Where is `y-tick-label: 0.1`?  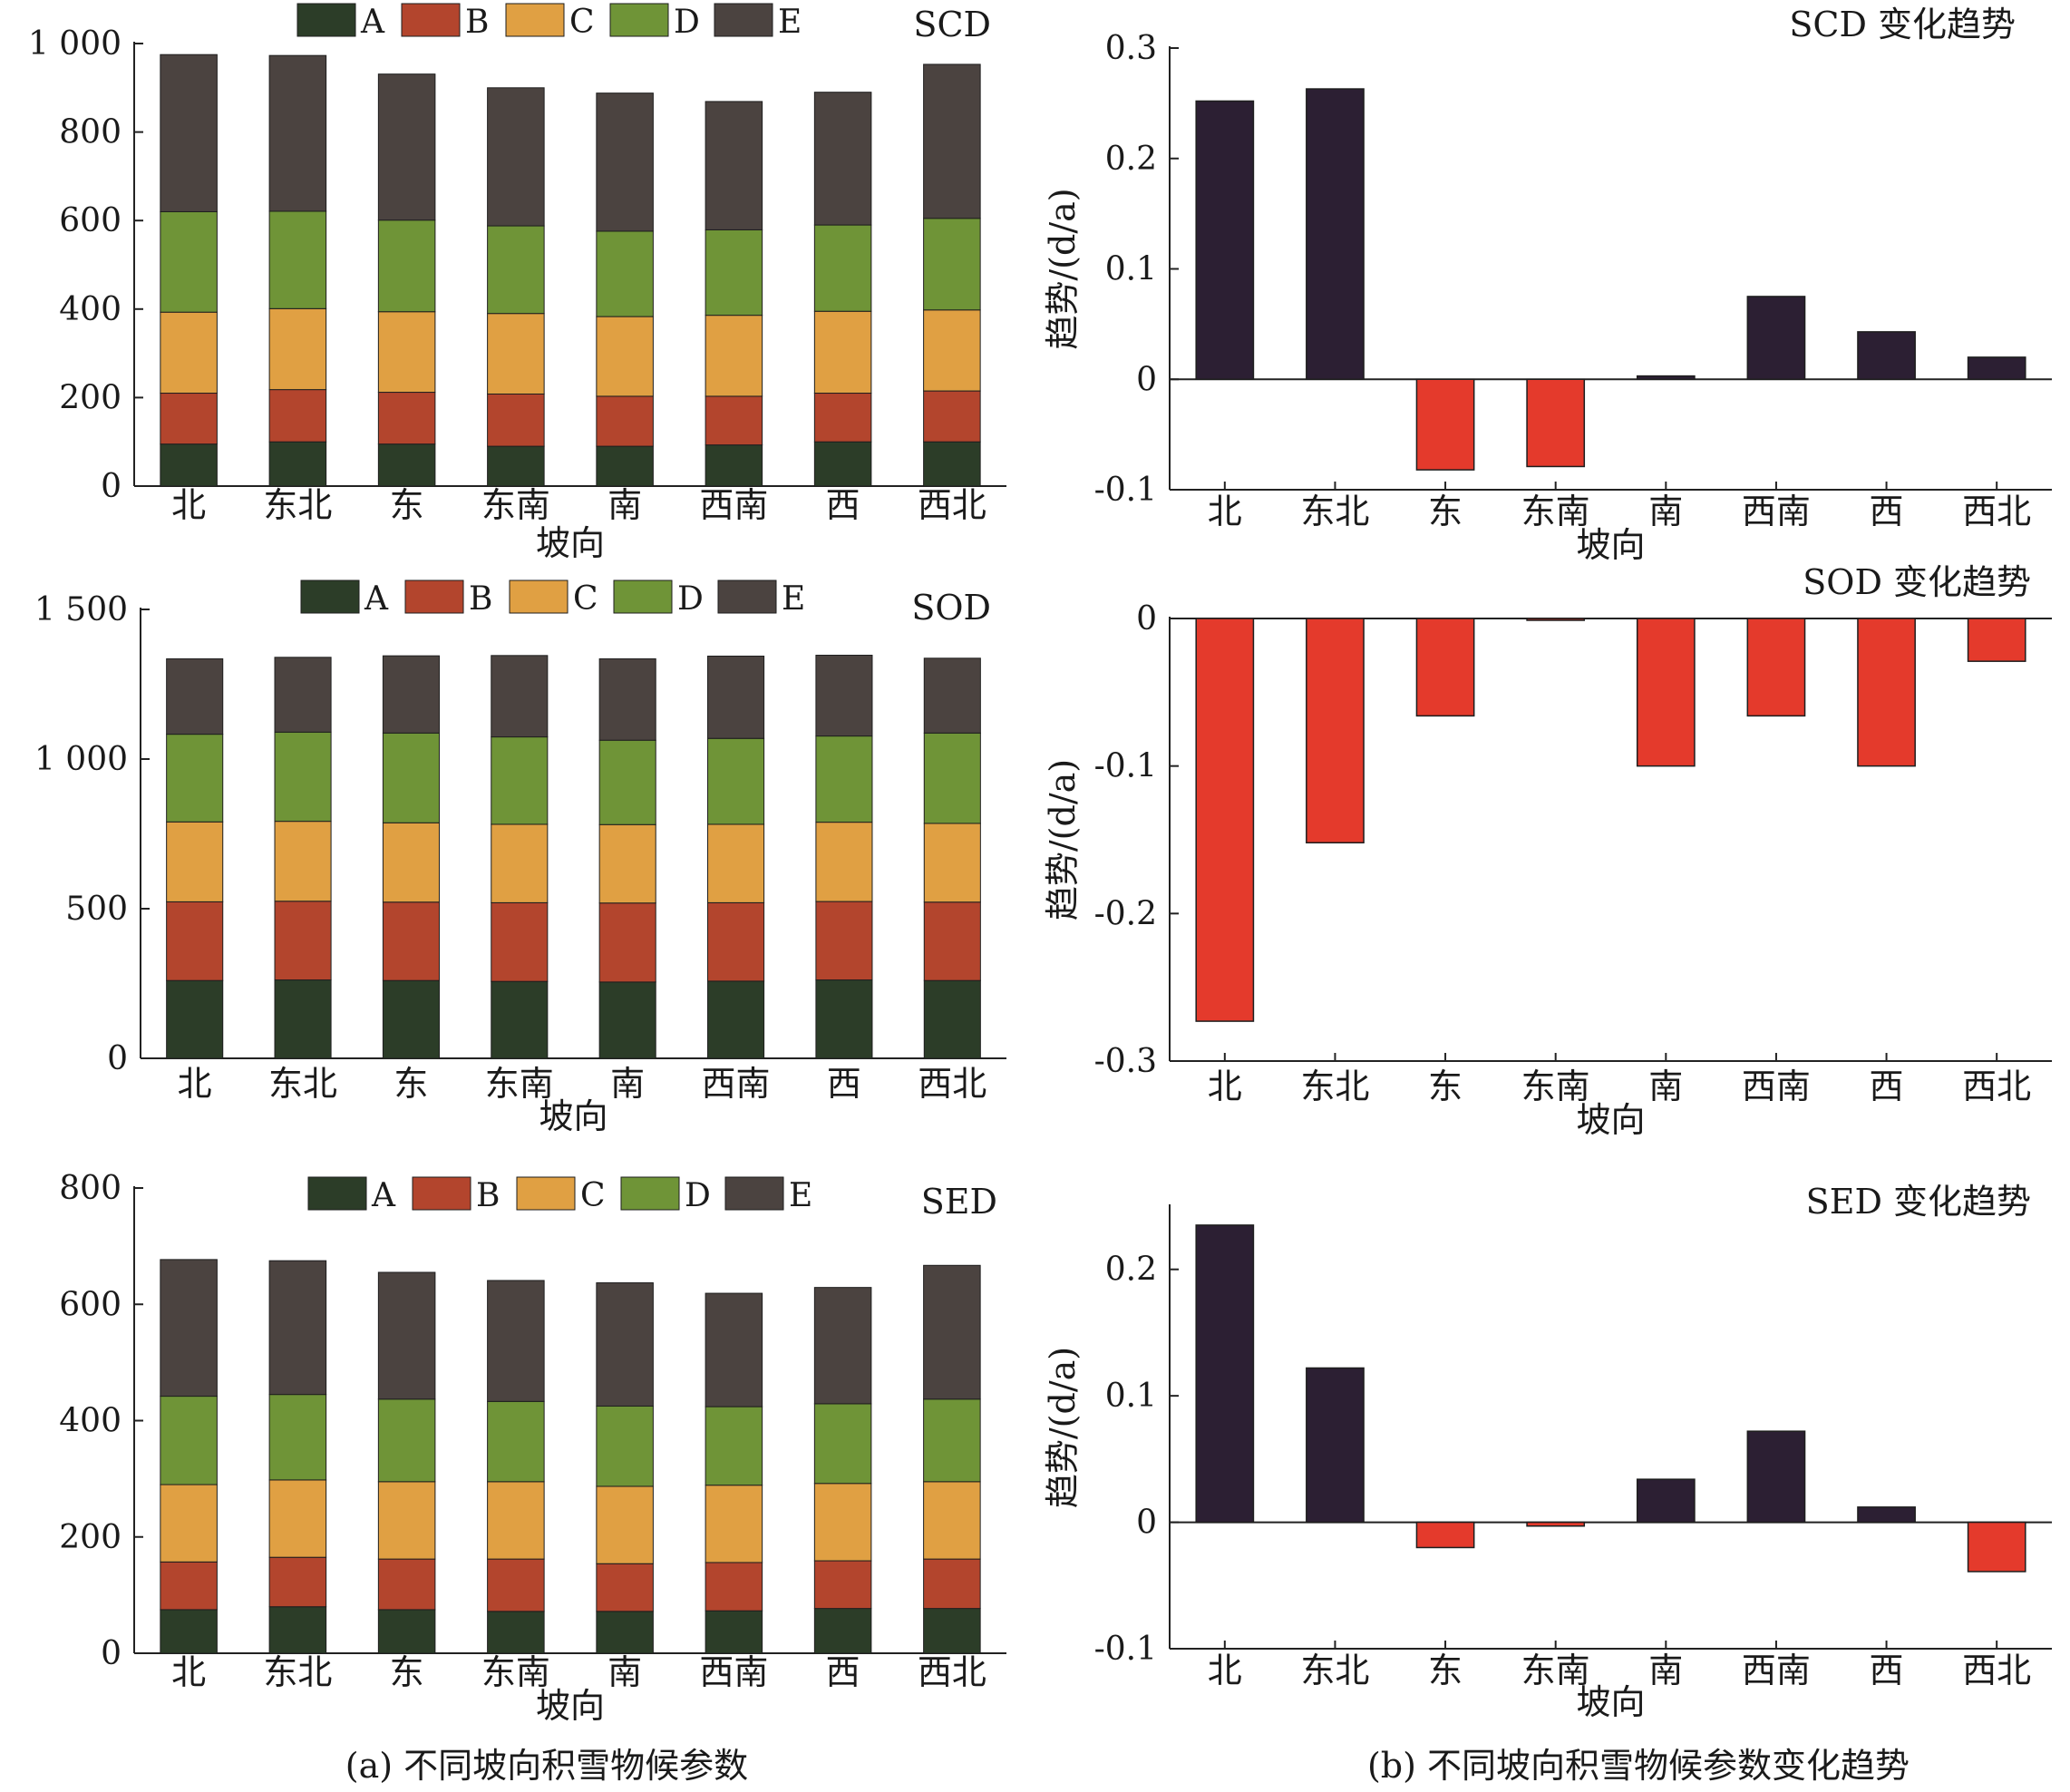 y-tick-label: 0.1 is located at coordinates (1131, 269).